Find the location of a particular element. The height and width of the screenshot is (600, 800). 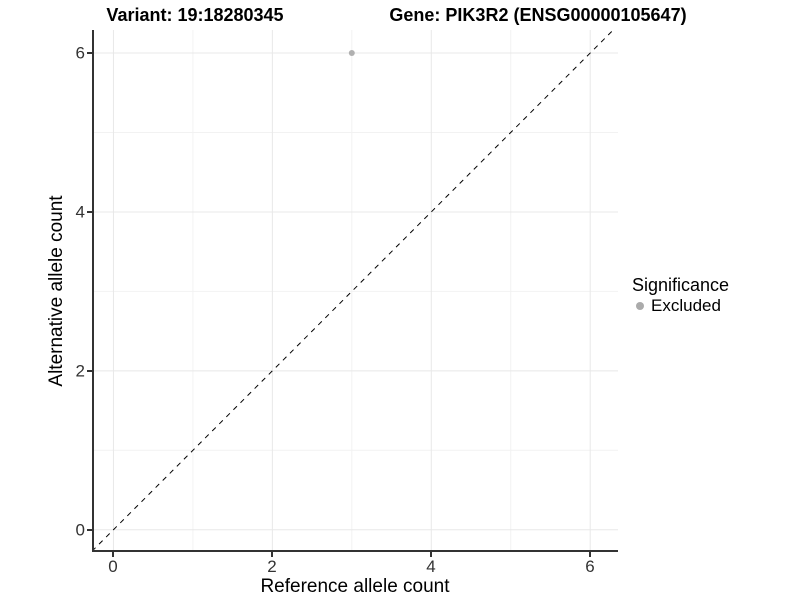

legend: Significance Excluded is located at coordinates (680, 295).